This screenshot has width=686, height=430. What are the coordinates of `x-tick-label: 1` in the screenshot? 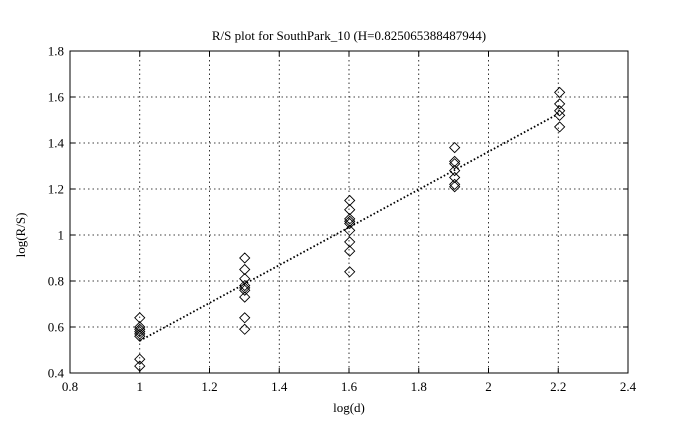 It's located at (140, 386).